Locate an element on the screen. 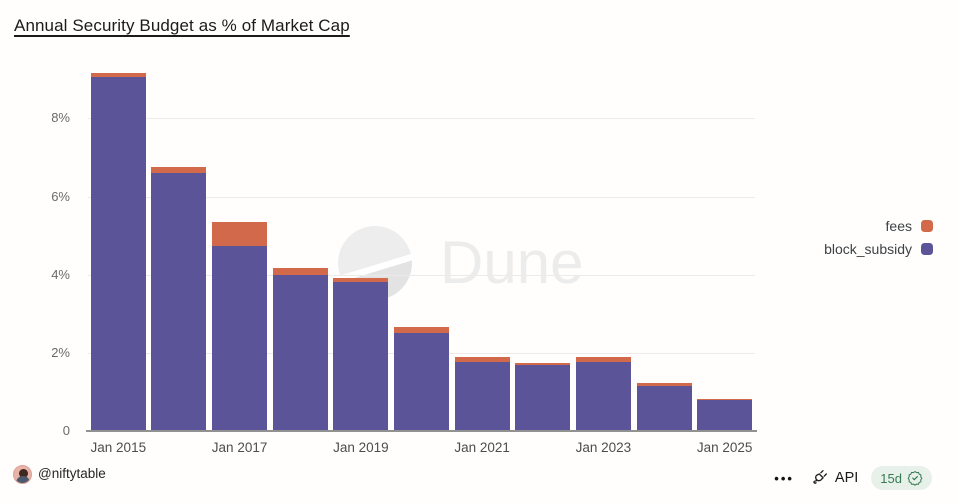 Image resolution: width=958 pixels, height=504 pixels. y-axis-tick-6%: 6% is located at coordinates (60, 196).